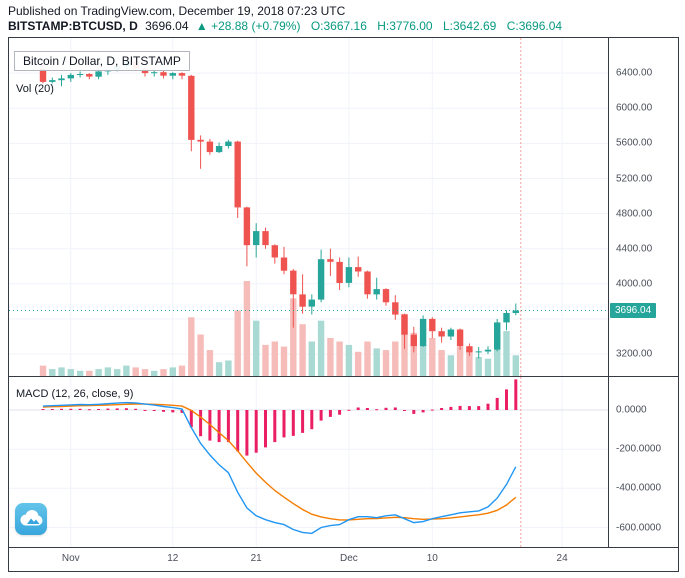 This screenshot has width=685, height=578. What do you see at coordinates (308, 559) in the screenshot?
I see `time-axis: Nov 12 21 Dec 10 24` at bounding box center [308, 559].